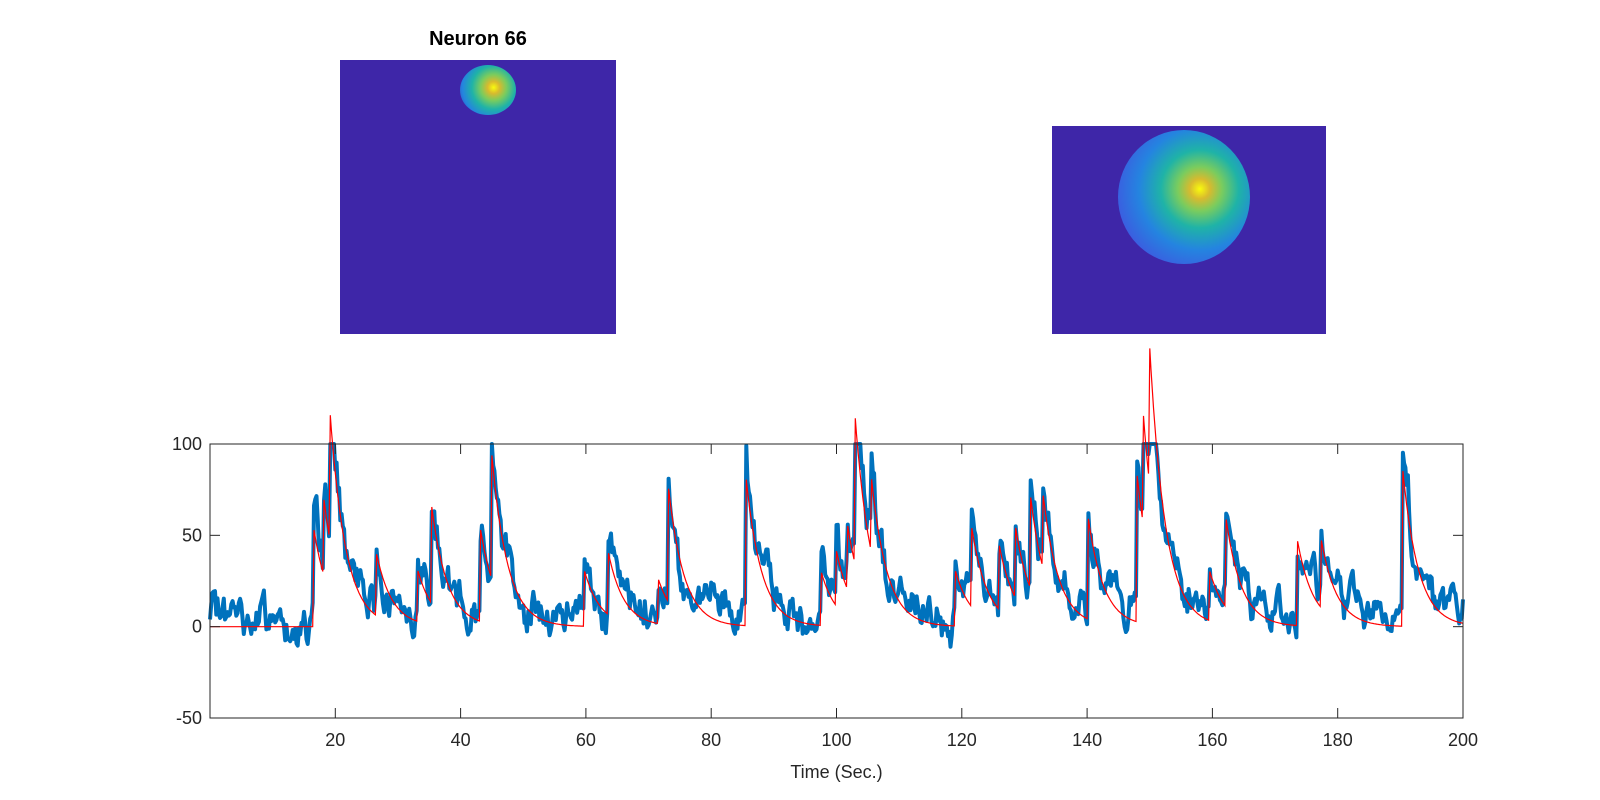  What do you see at coordinates (335, 740) in the screenshot?
I see `x-tick-label: 20` at bounding box center [335, 740].